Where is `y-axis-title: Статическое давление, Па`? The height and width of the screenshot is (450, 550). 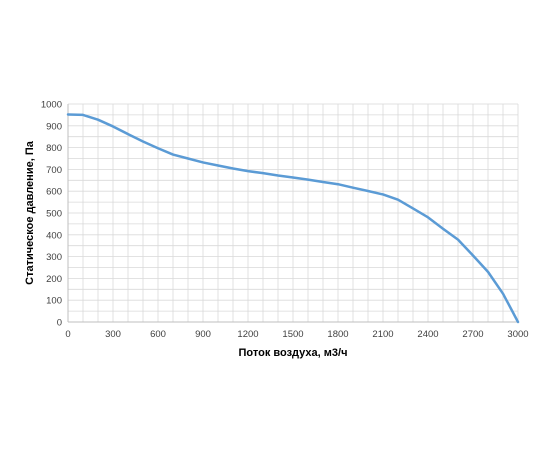
y-axis-title: Статическое давление, Па is located at coordinates (30, 212).